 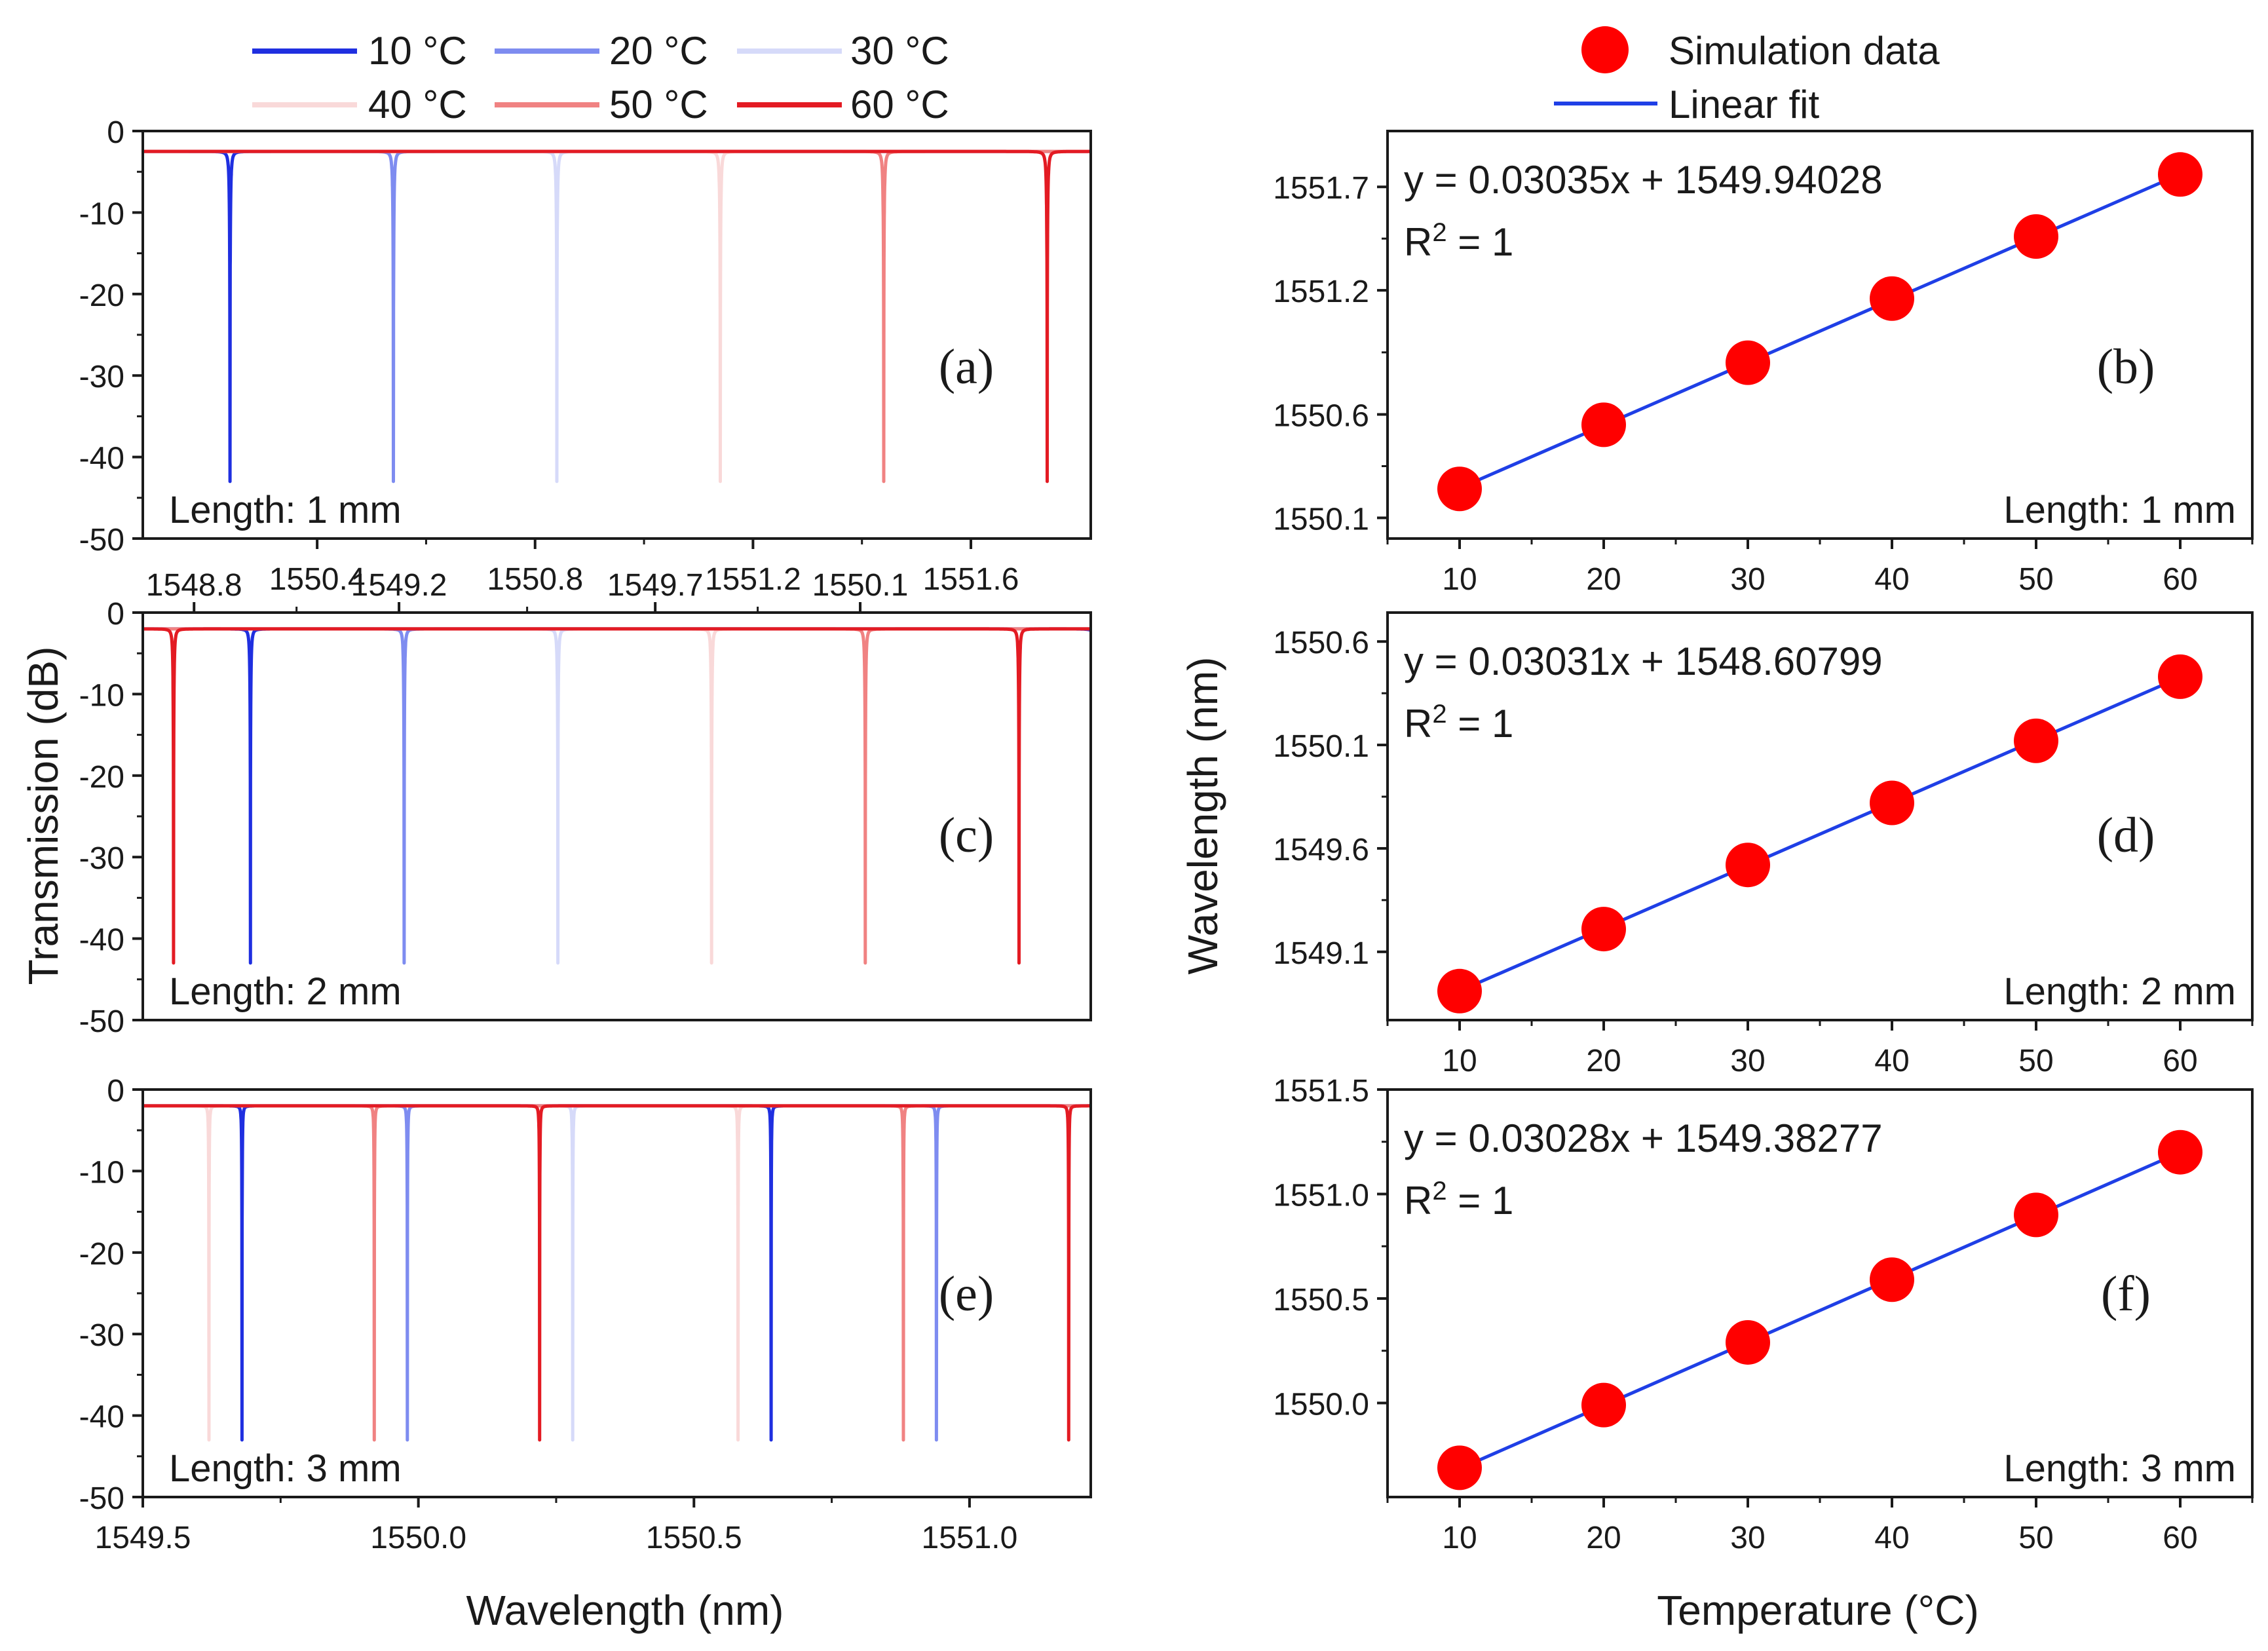 I want to click on y-tick-label-d-0: 1549.1, so click(x=1321, y=953).